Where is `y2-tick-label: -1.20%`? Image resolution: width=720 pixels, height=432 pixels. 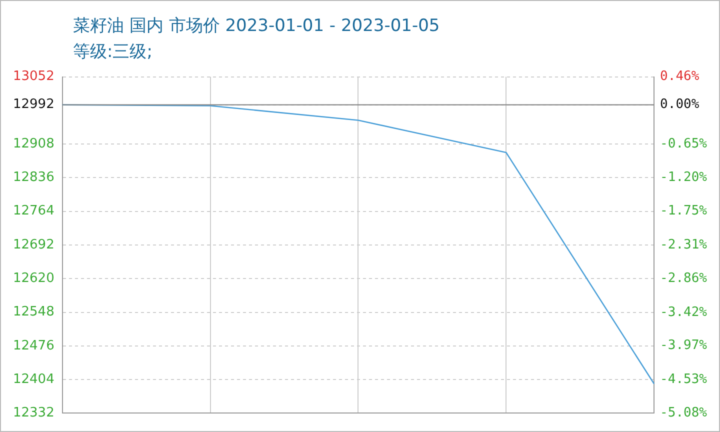
y2-tick-label: -1.20% is located at coordinates (684, 177).